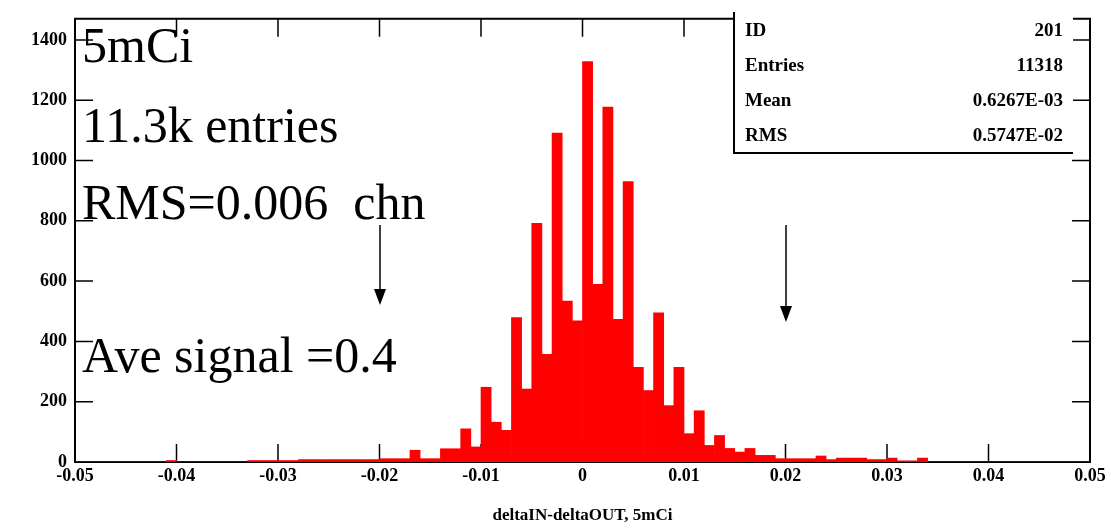 The width and height of the screenshot is (1111, 530). I want to click on y-tick-label: 1000, so click(49, 159).